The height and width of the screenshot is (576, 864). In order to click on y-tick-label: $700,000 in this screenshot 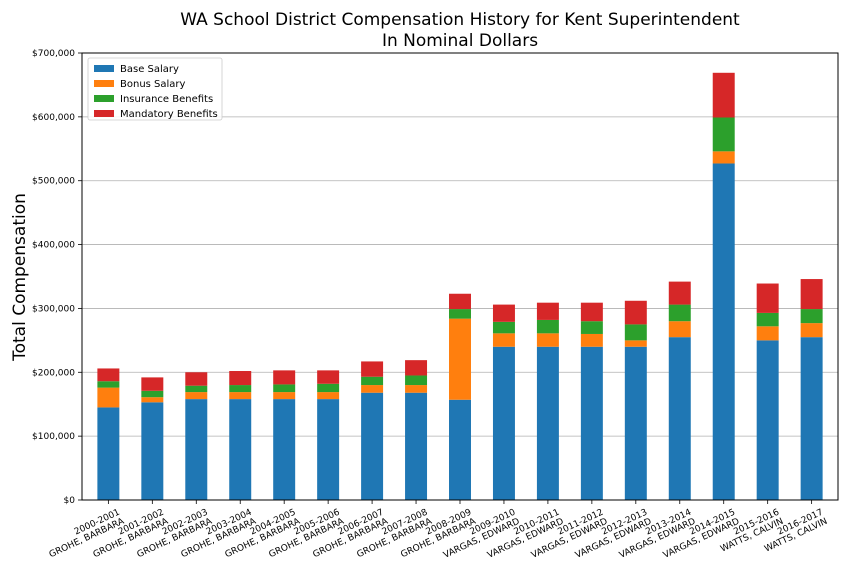, I will do `click(53, 54)`.